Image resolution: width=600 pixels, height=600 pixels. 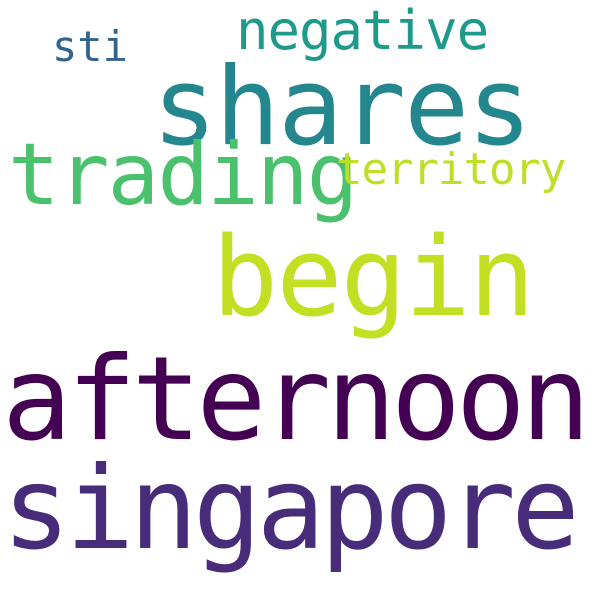 I want to click on word-sti: sti, so click(x=90, y=46).